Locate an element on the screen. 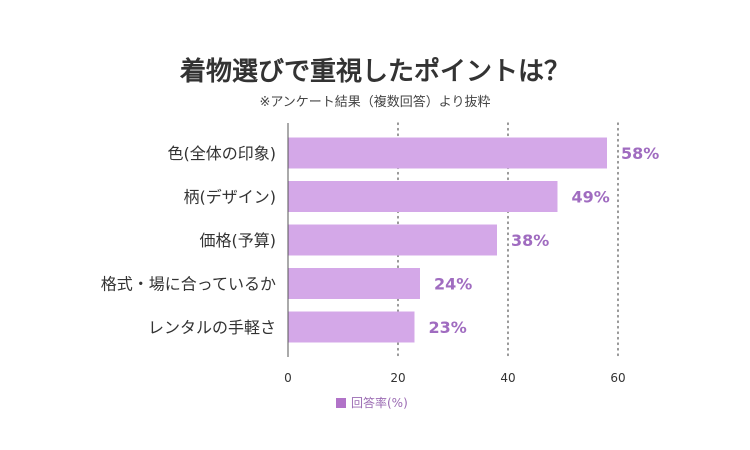 Image resolution: width=750 pixels, height=450 pixels. legend: 回答率(%) is located at coordinates (372, 402).